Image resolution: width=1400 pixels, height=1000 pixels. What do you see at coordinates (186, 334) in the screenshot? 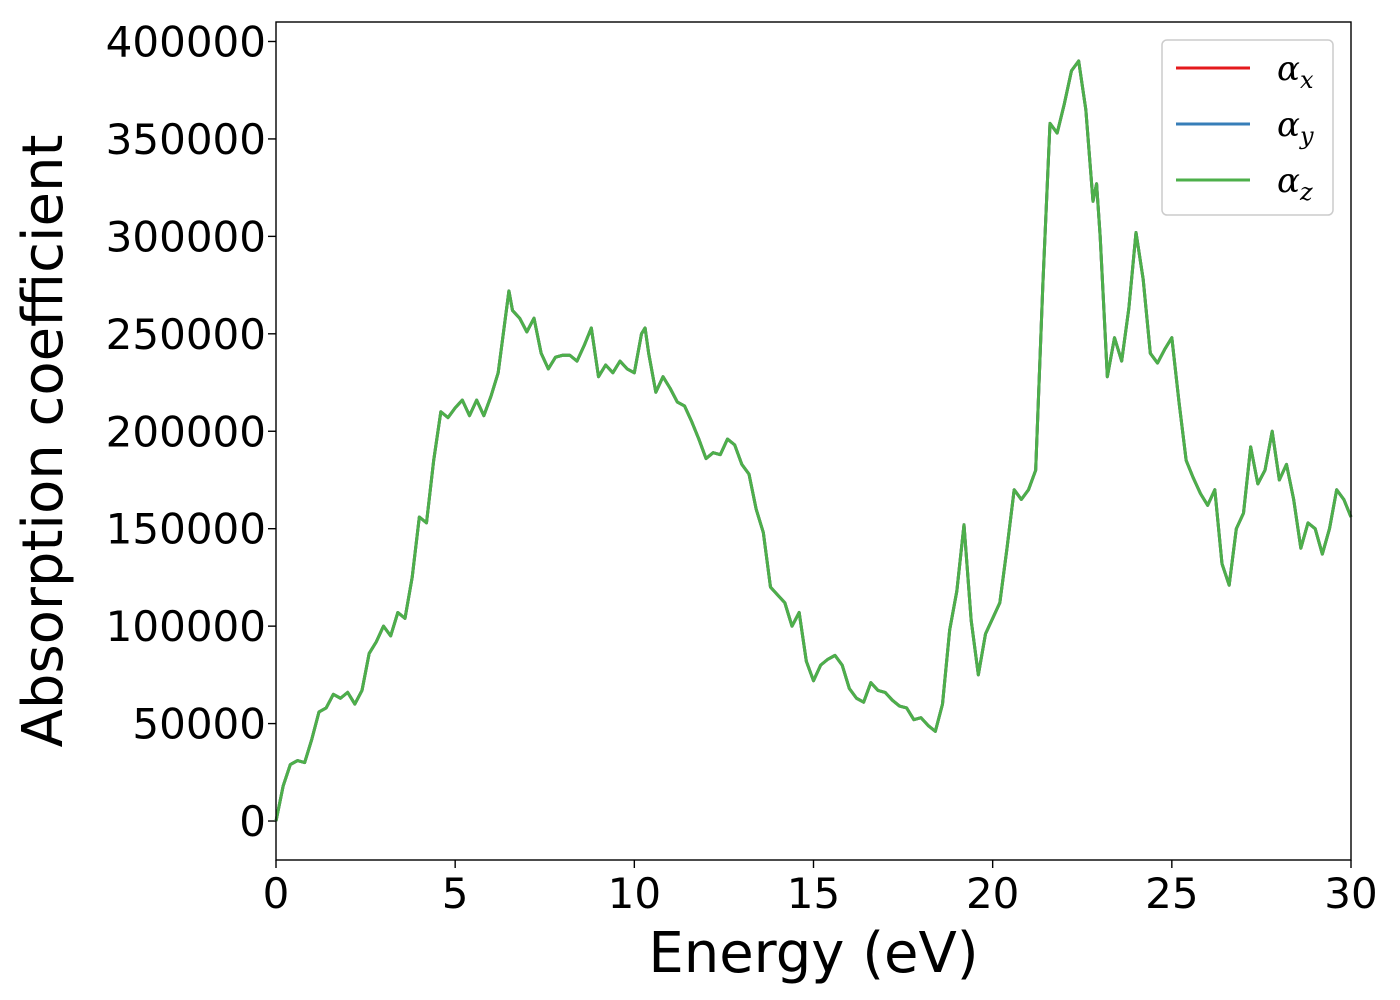
I see `y-tick-label: 250000` at bounding box center [186, 334].